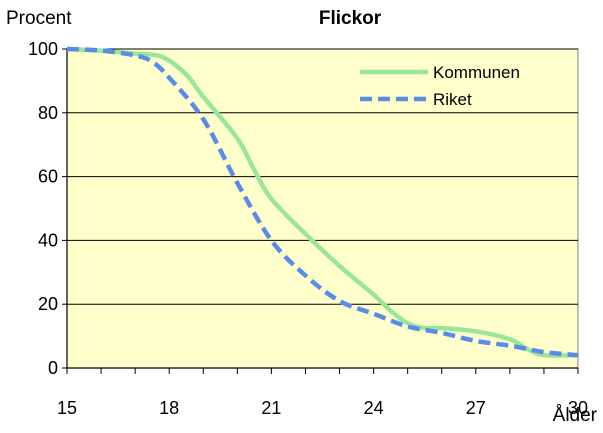 This screenshot has height=433, width=603. I want to click on y-axis-label: Procent, so click(39, 18).